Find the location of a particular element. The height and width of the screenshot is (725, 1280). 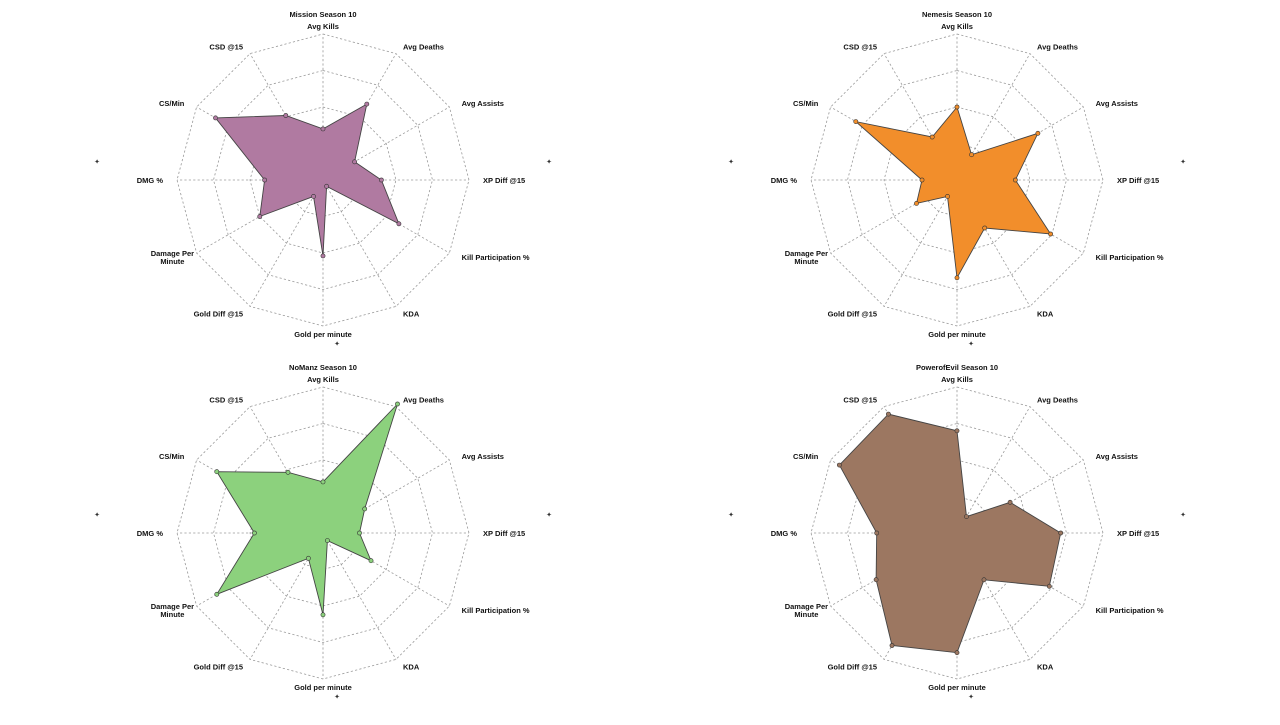

axis-label: KDA is located at coordinates (1045, 313).